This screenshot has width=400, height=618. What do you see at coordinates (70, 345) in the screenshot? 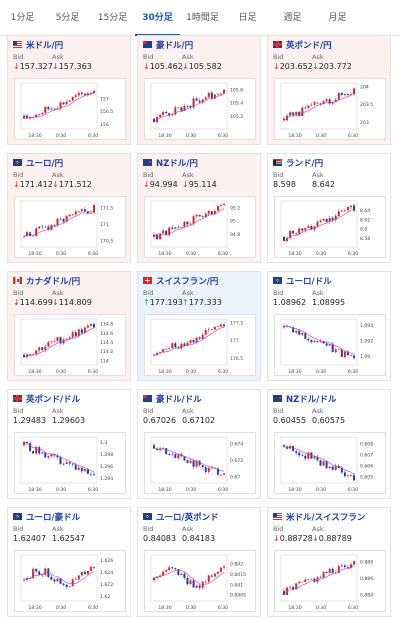
I see `candle-chart: 114.8 114.6 114.4 114.2 114 18:30 0:30 6:30` at bounding box center [70, 345].